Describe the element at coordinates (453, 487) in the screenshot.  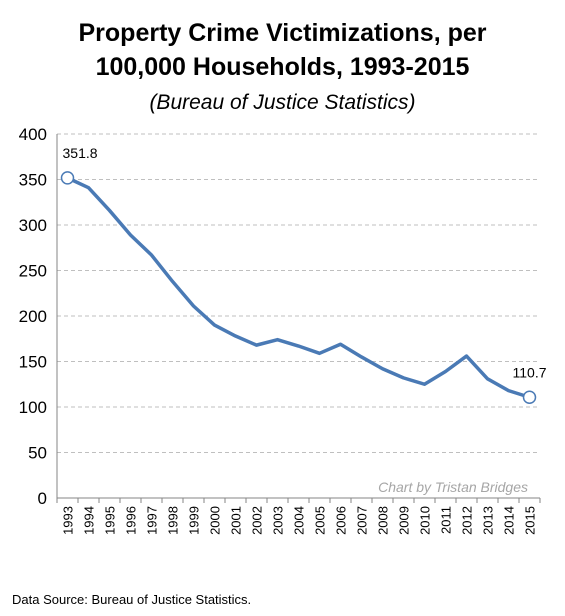
I see `chart-credit: Chart by Tristan Bridges` at that location.